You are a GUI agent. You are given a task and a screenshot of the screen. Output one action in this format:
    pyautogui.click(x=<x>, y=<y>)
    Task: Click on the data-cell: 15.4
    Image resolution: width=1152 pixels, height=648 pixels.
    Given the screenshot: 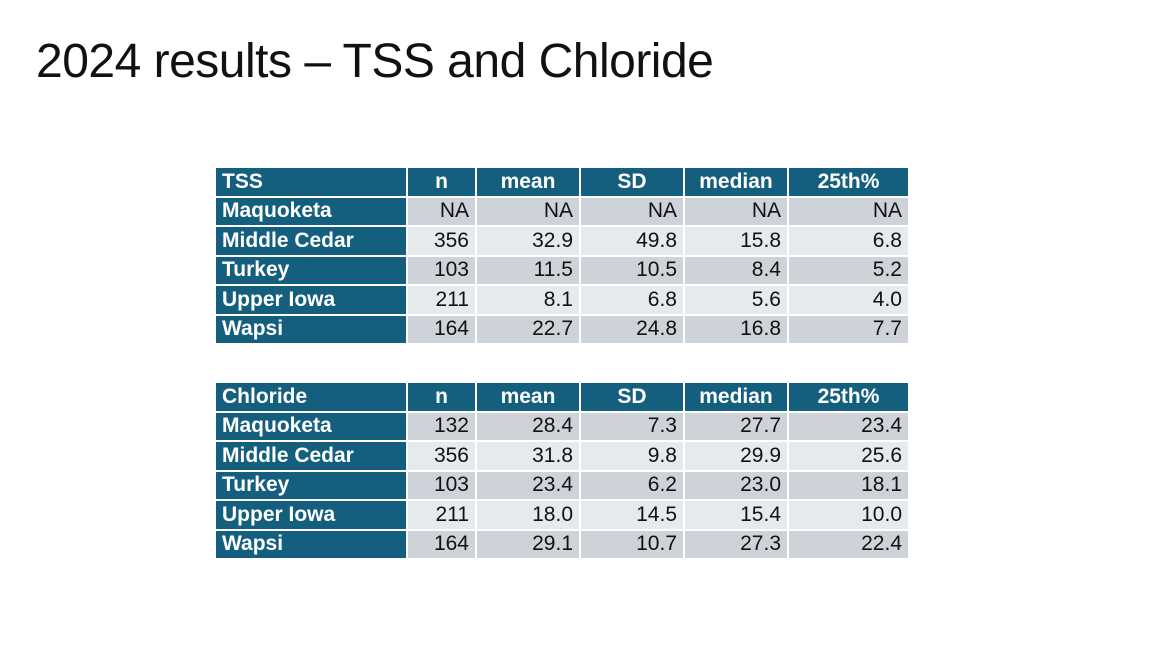 What is the action you would take?
    pyautogui.click(x=736, y=515)
    